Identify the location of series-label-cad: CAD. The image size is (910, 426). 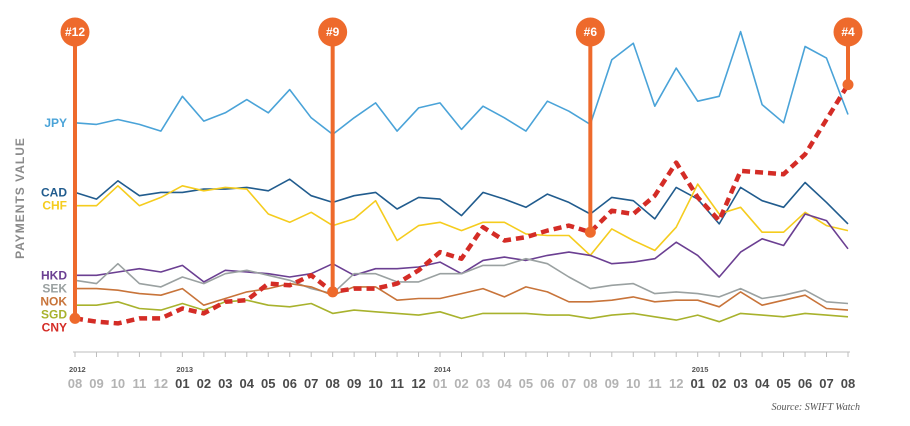
(54, 192).